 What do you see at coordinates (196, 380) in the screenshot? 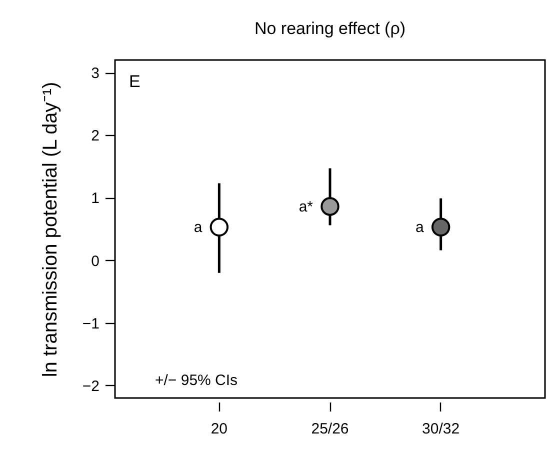
I see `annotation: +/− 95% CIs` at bounding box center [196, 380].